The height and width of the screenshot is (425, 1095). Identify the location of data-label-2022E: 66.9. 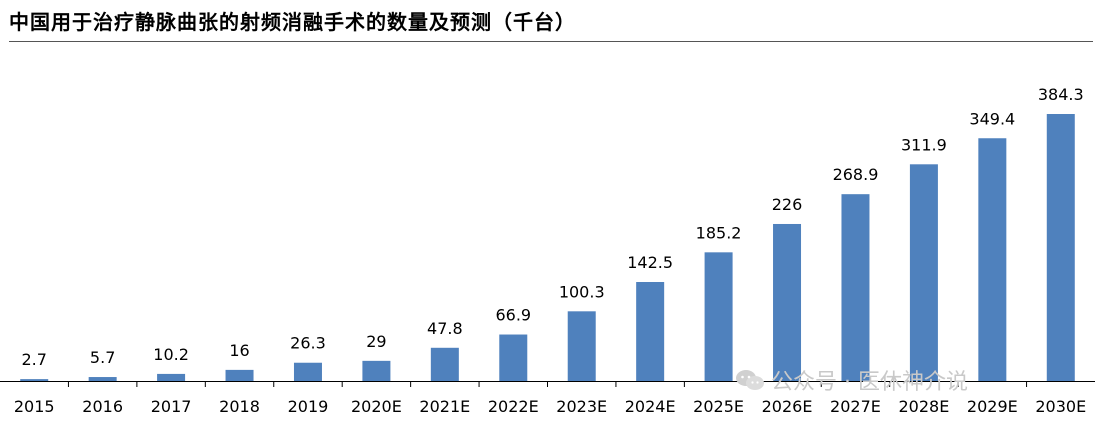
(513, 315).